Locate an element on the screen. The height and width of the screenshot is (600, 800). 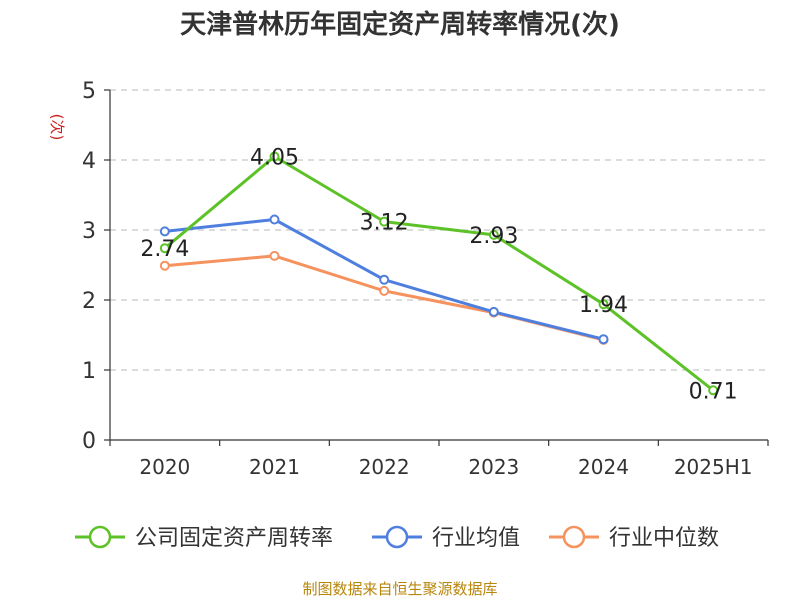
x-tick-label: 2022 is located at coordinates (384, 467).